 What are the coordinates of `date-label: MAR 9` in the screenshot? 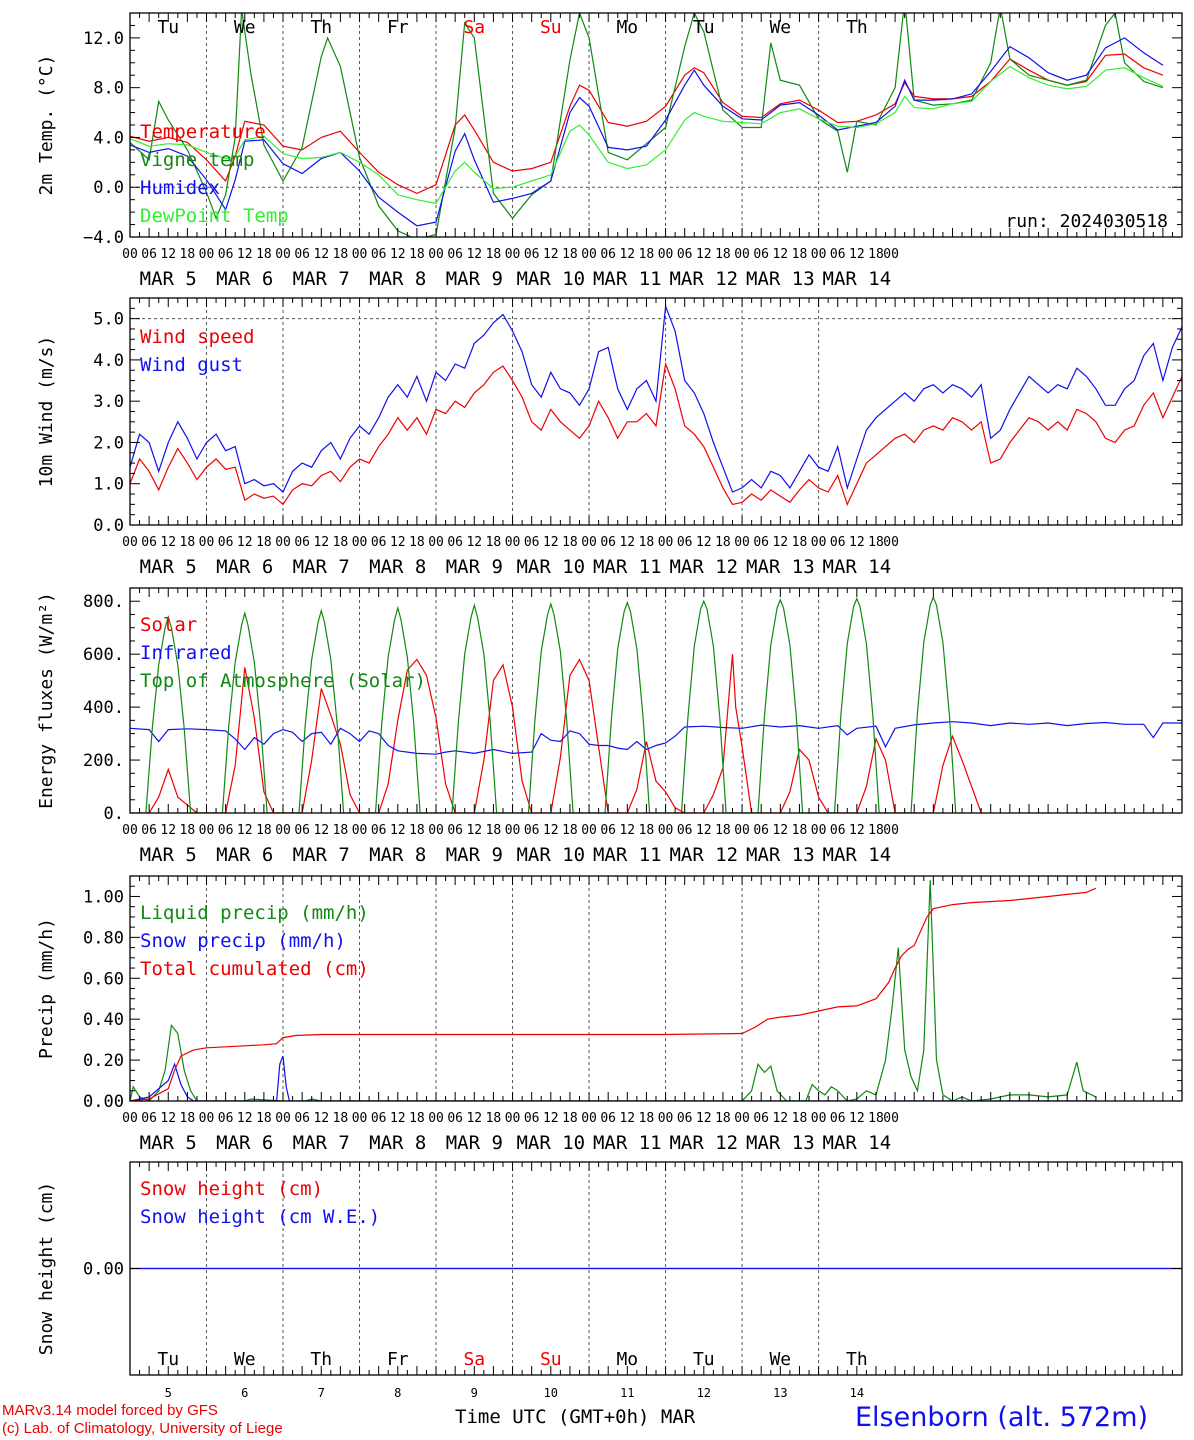 It's located at (474, 855).